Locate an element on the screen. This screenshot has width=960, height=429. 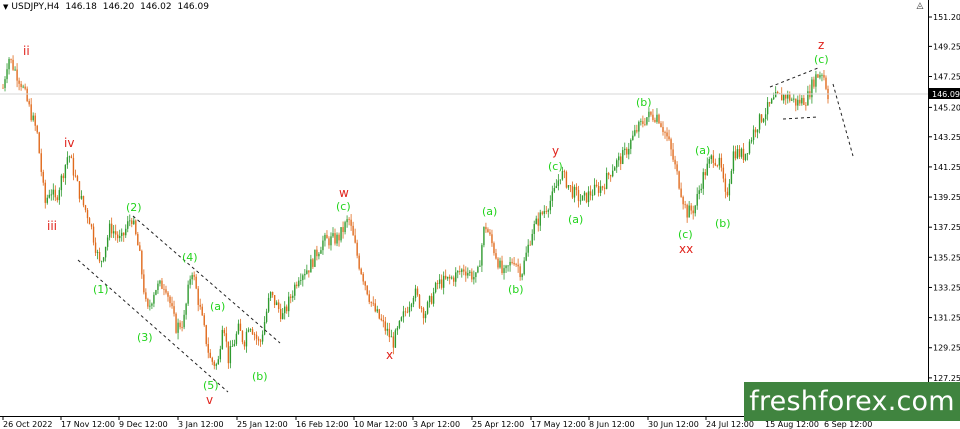
chart-header: ▼ USDJPY,H4 146.18 146.20 146.02 146.09 is located at coordinates (106, 7).